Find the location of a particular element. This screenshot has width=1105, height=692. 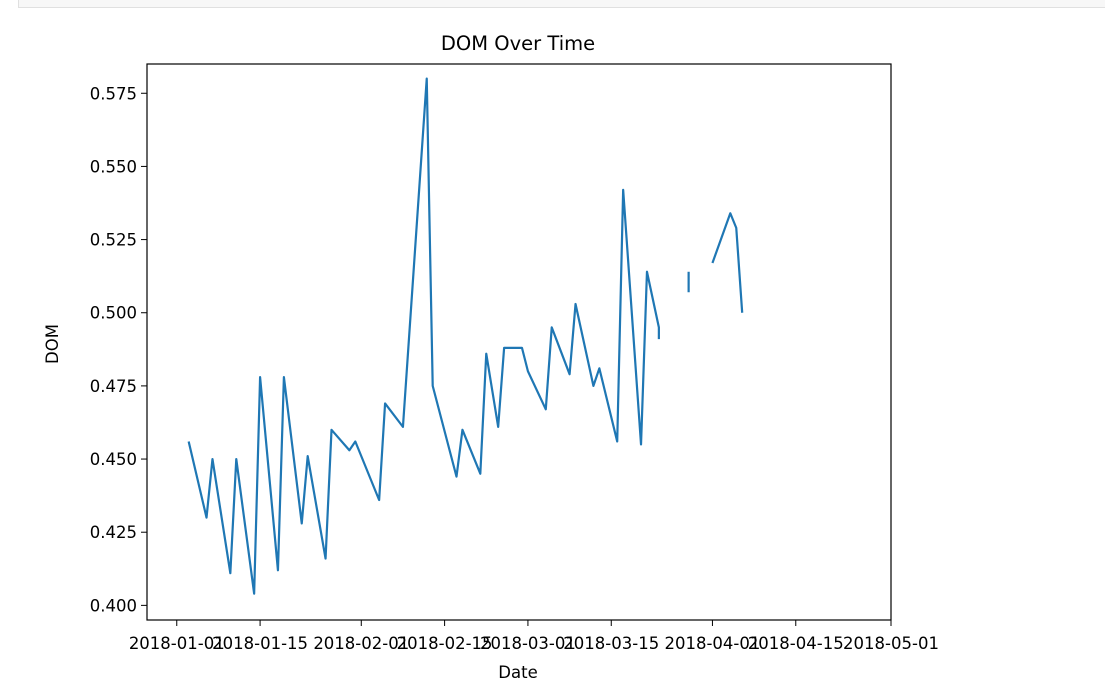

x-axis-title: Date is located at coordinates (517, 672).